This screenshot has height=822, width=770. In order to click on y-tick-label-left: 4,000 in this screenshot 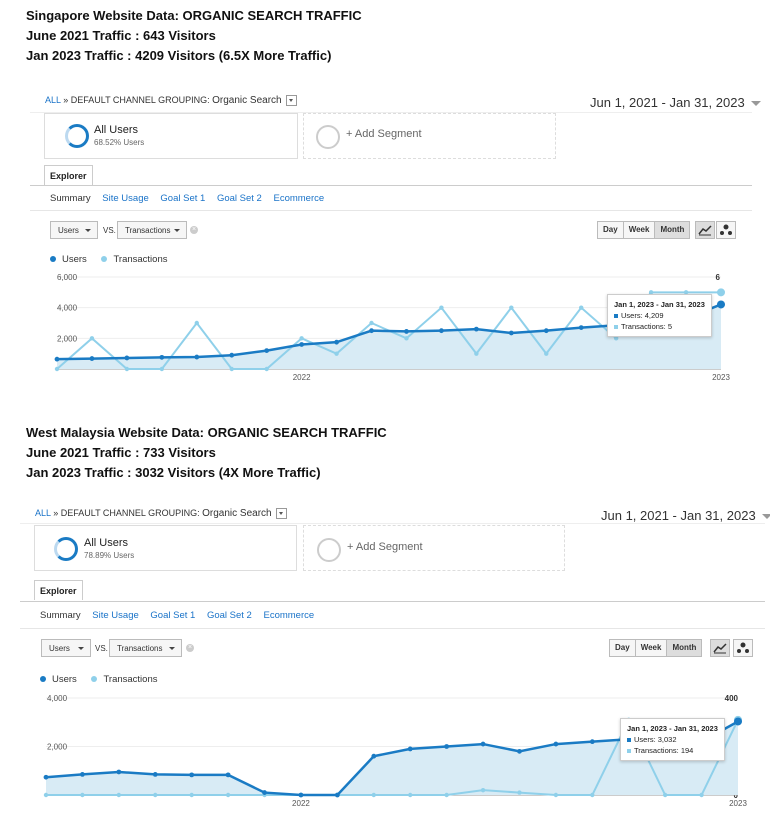, I will do `click(67, 308)`.